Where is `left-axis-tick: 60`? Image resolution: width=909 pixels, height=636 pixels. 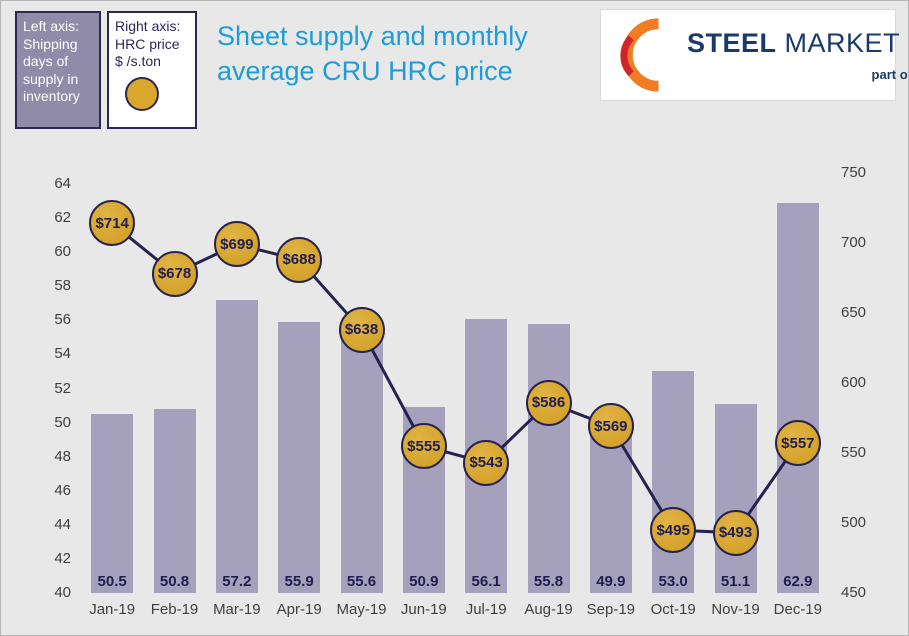
left-axis-tick: 60 is located at coordinates (62, 252).